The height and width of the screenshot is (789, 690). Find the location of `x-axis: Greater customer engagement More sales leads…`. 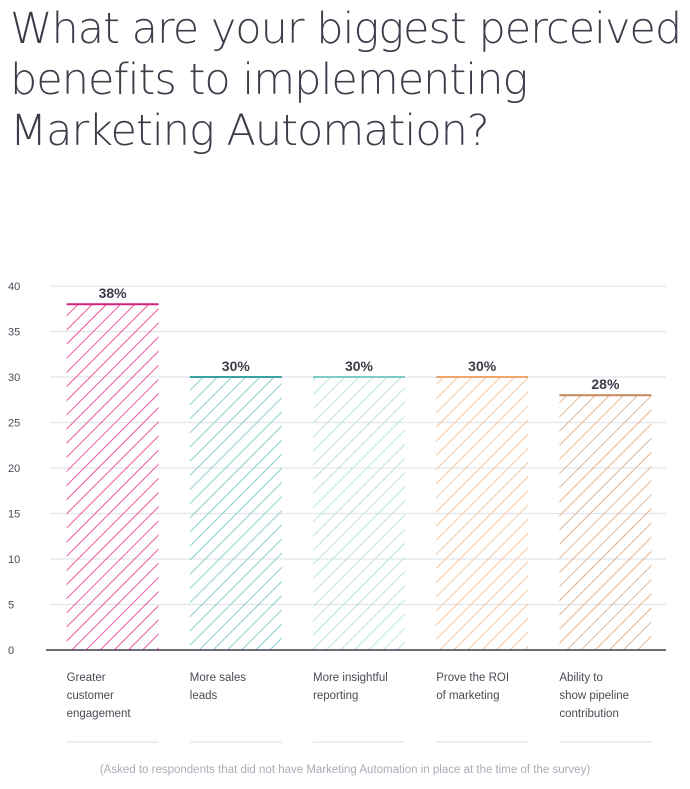

x-axis: Greater customer engagement More sales leads… is located at coordinates (356, 696).